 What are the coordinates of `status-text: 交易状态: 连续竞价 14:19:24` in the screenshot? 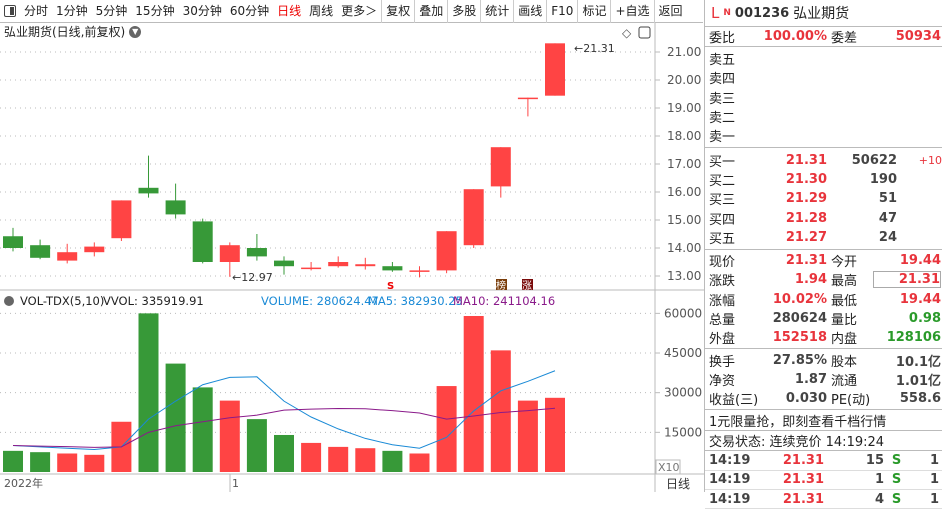 It's located at (797, 443).